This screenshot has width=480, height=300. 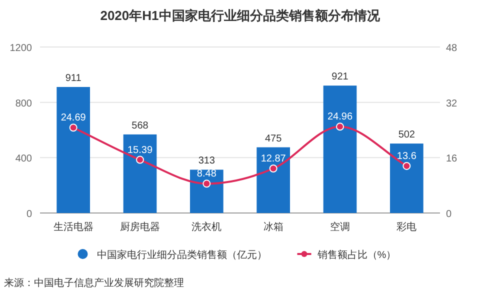 What do you see at coordinates (356, 255) in the screenshot?
I see `legend-label: 销售额占比（%）` at bounding box center [356, 255].